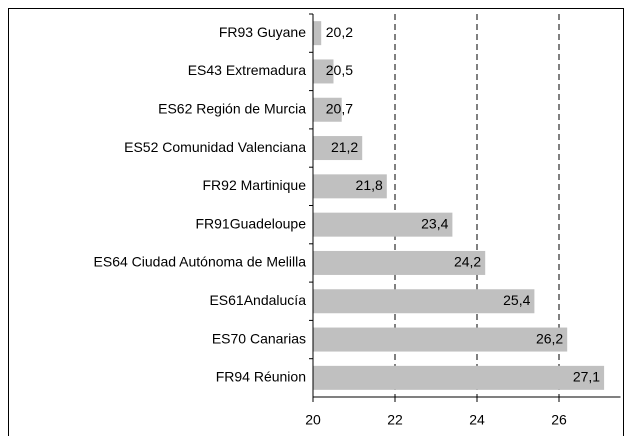  What do you see at coordinates (467, 262) in the screenshot?
I see `value-label: 24,2` at bounding box center [467, 262].